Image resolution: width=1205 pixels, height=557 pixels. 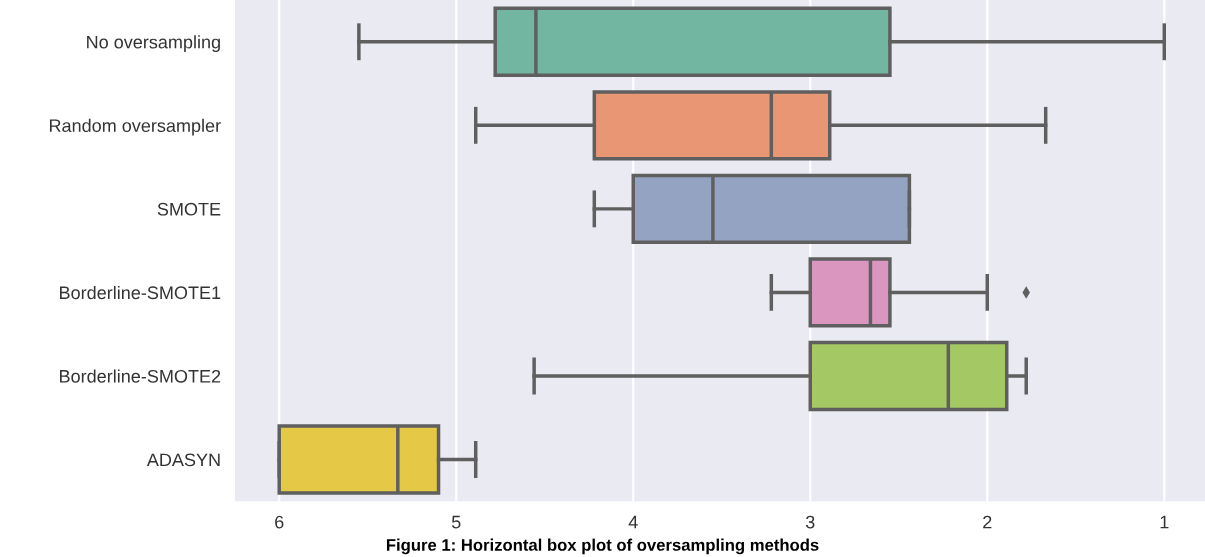 I want to click on caption: Figure 1: Horizontal box plot of oversampling methods, so click(x=602, y=546).